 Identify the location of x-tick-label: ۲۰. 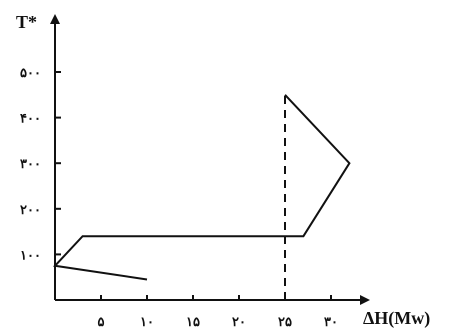
(239, 321).